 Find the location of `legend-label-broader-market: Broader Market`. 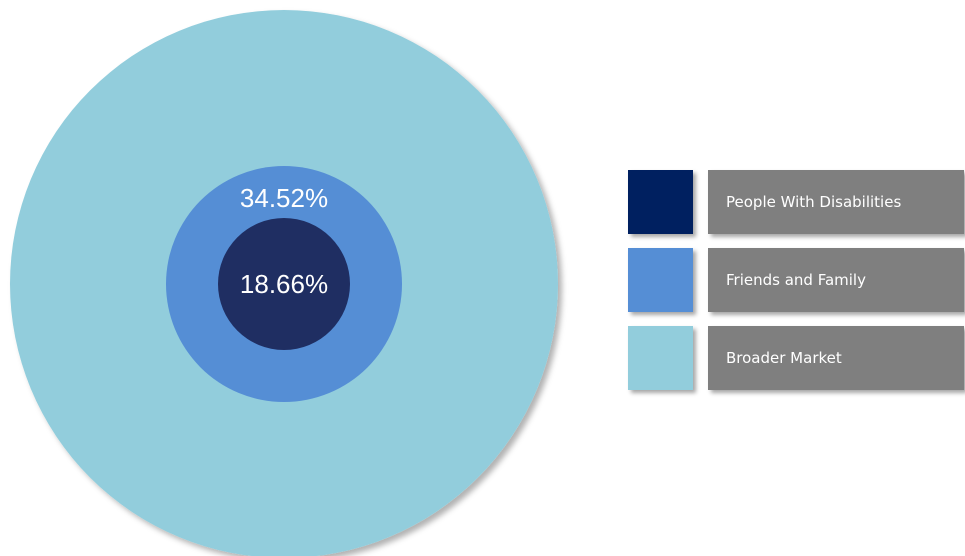

legend-label-broader-market: Broader Market is located at coordinates (784, 358).